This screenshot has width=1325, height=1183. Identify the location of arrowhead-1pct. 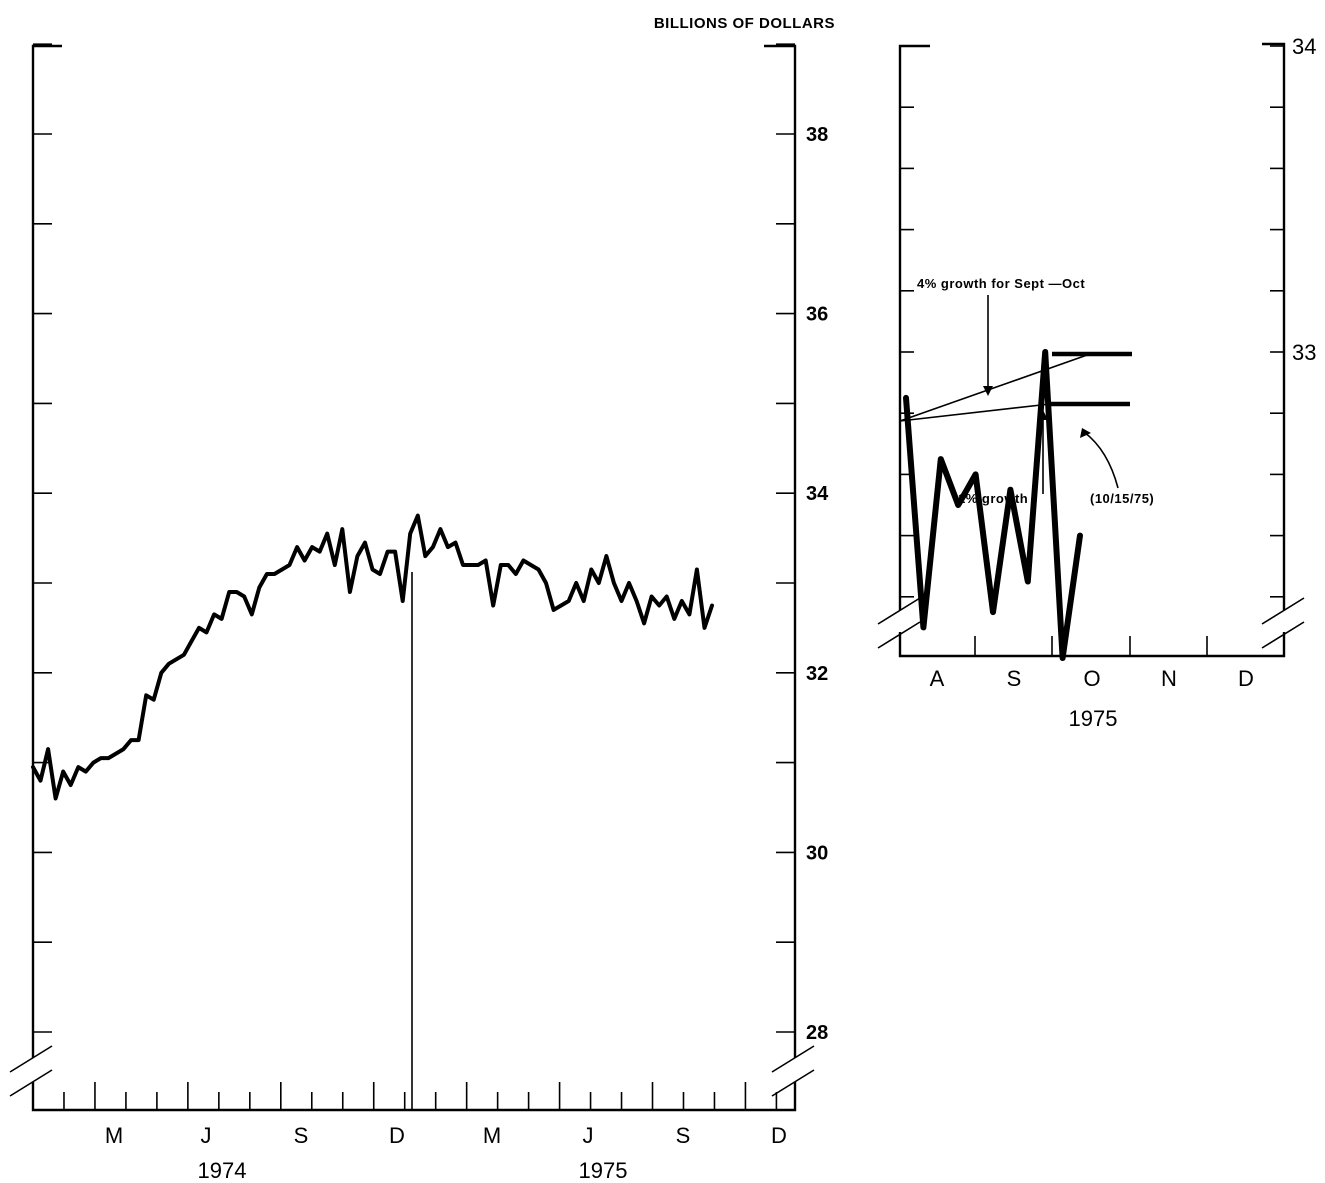
(1043, 415).